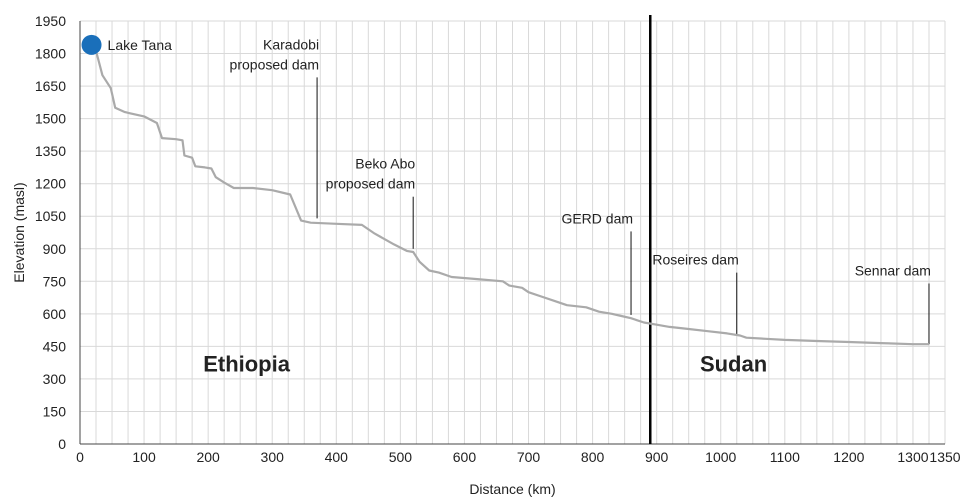 The height and width of the screenshot is (500, 961). What do you see at coordinates (55, 281) in the screenshot?
I see `y-tick-label: 750` at bounding box center [55, 281].